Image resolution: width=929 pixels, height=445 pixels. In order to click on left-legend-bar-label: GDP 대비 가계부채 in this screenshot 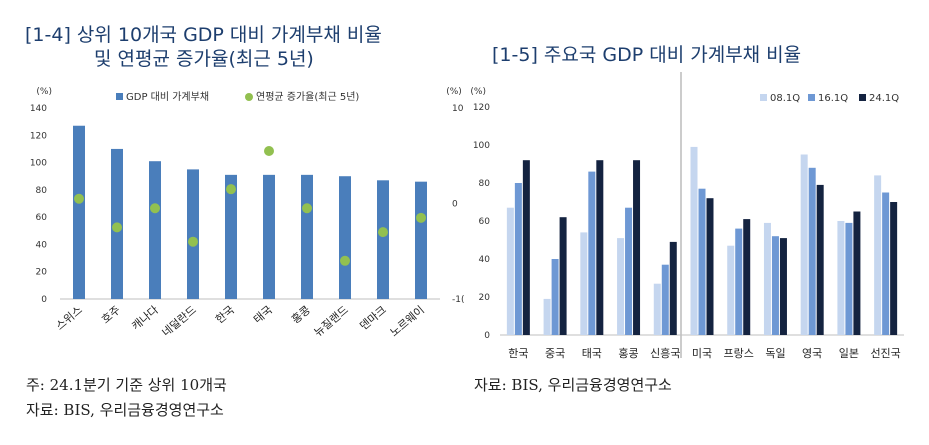, I will do `click(167, 97)`.